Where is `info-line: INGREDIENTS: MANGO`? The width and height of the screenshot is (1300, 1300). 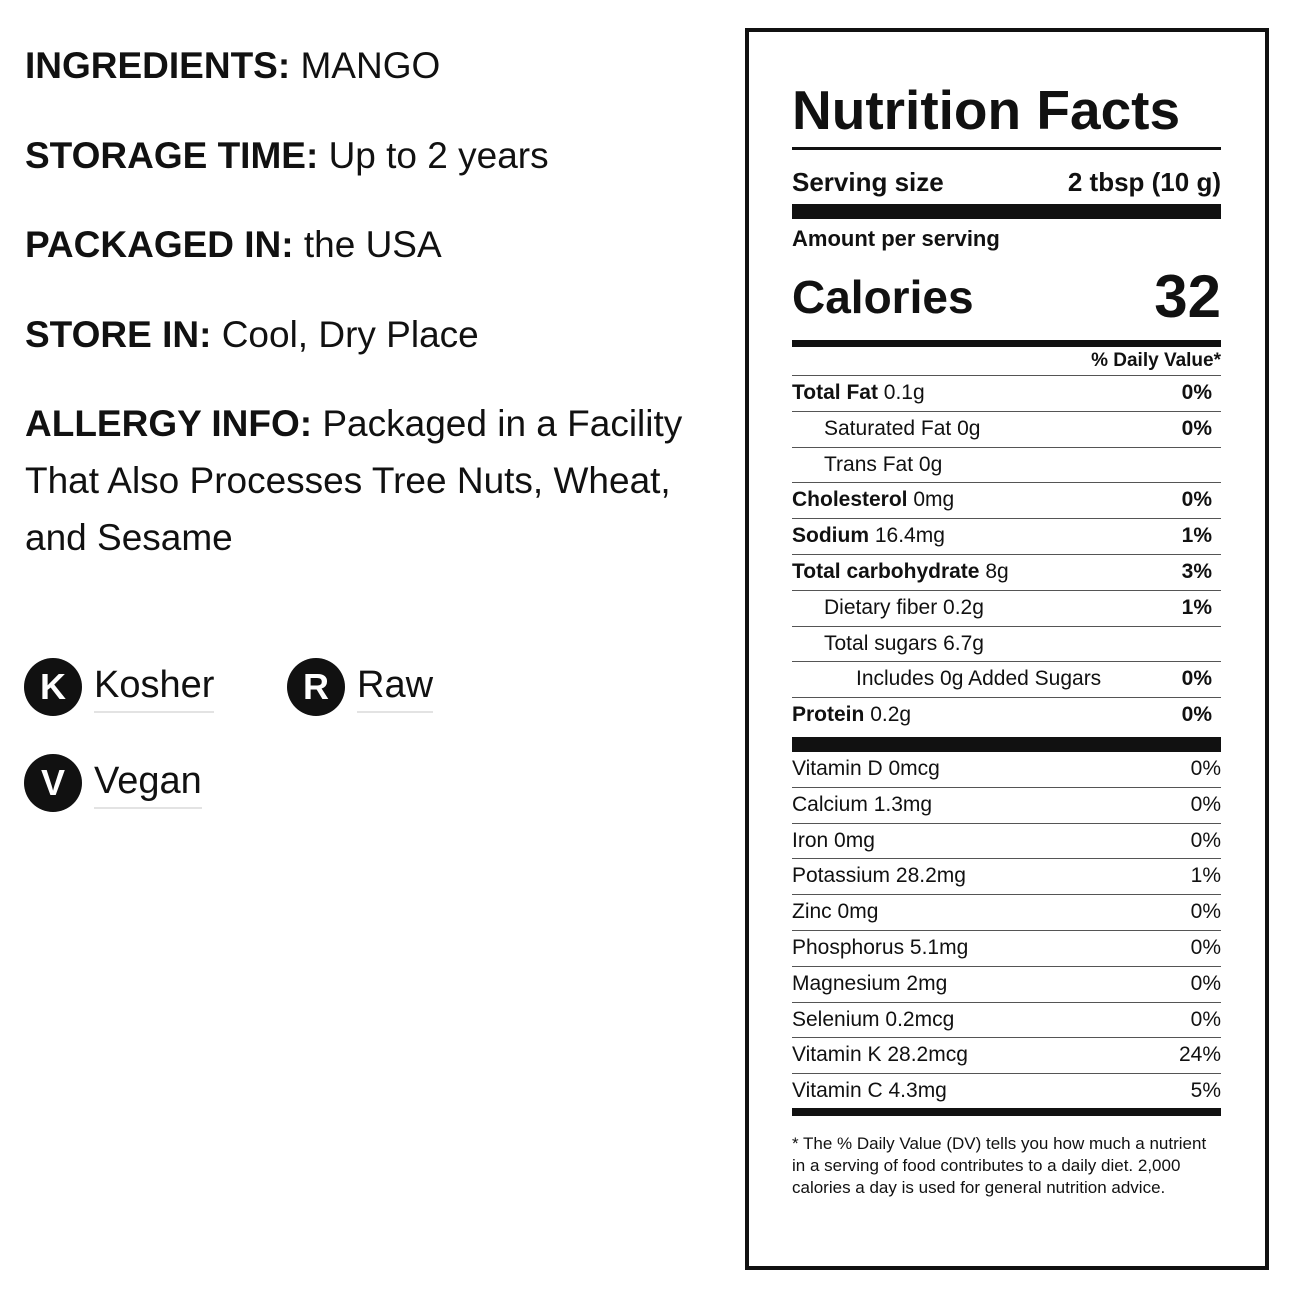
info-line: INGREDIENTS: MANGO is located at coordinates (232, 65).